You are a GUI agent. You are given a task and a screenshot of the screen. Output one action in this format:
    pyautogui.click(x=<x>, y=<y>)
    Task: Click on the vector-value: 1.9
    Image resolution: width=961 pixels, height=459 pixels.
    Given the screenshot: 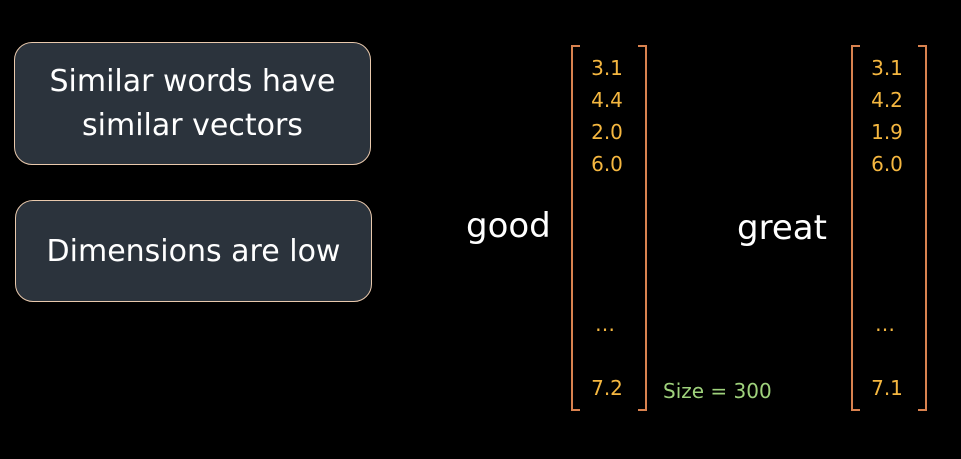 What is the action you would take?
    pyautogui.click(x=887, y=132)
    